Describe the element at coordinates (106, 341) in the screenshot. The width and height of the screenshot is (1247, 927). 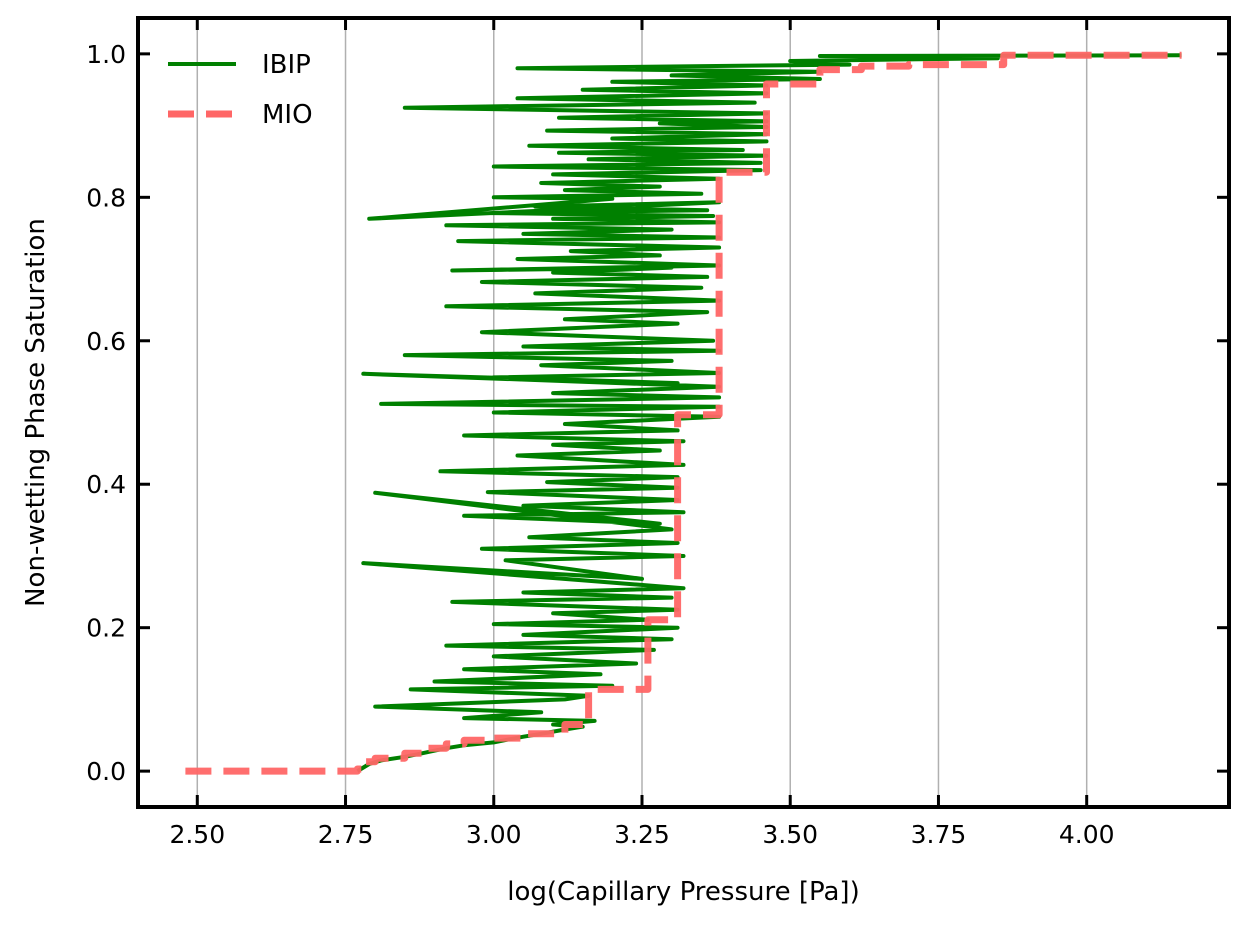
I see `y-tick-label-3: 0.6` at that location.